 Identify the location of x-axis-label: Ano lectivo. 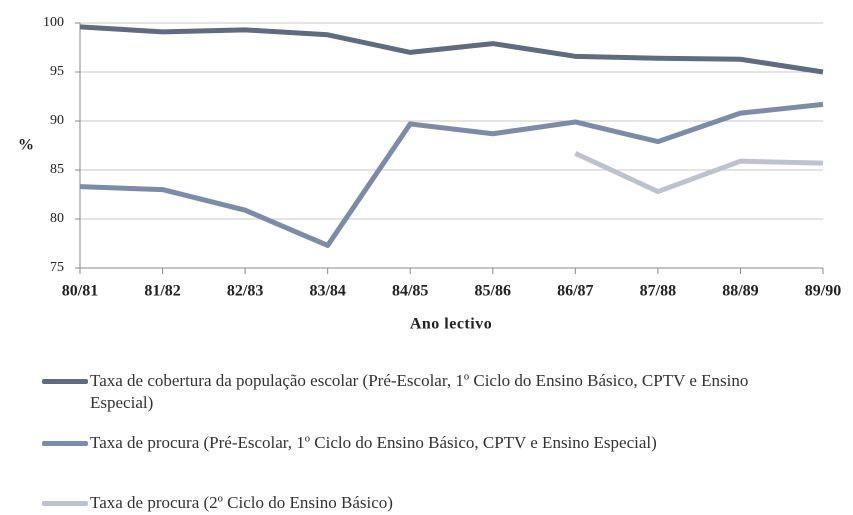
(451, 324).